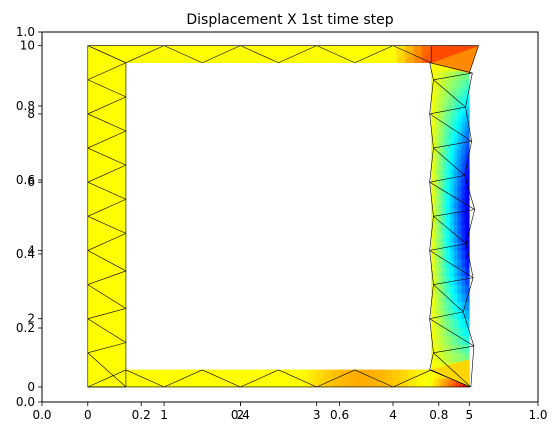 The image size is (558, 435). I want to click on y-tick-label: 0.8, so click(25, 106).